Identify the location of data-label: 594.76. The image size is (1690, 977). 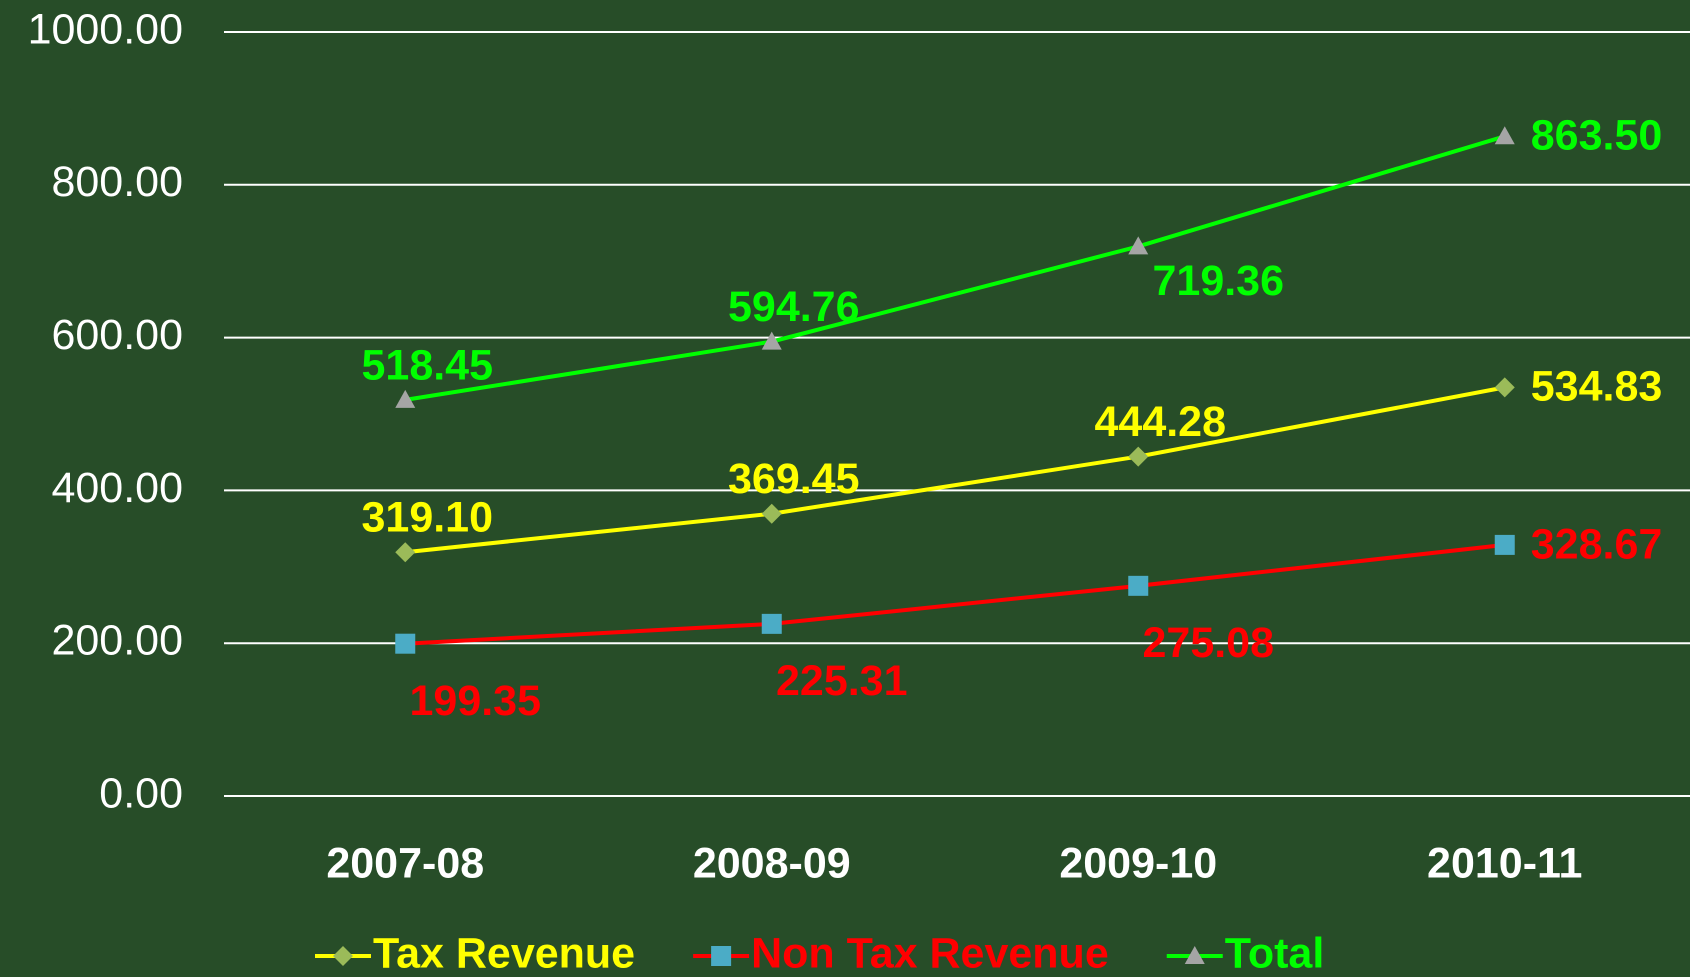
(794, 307).